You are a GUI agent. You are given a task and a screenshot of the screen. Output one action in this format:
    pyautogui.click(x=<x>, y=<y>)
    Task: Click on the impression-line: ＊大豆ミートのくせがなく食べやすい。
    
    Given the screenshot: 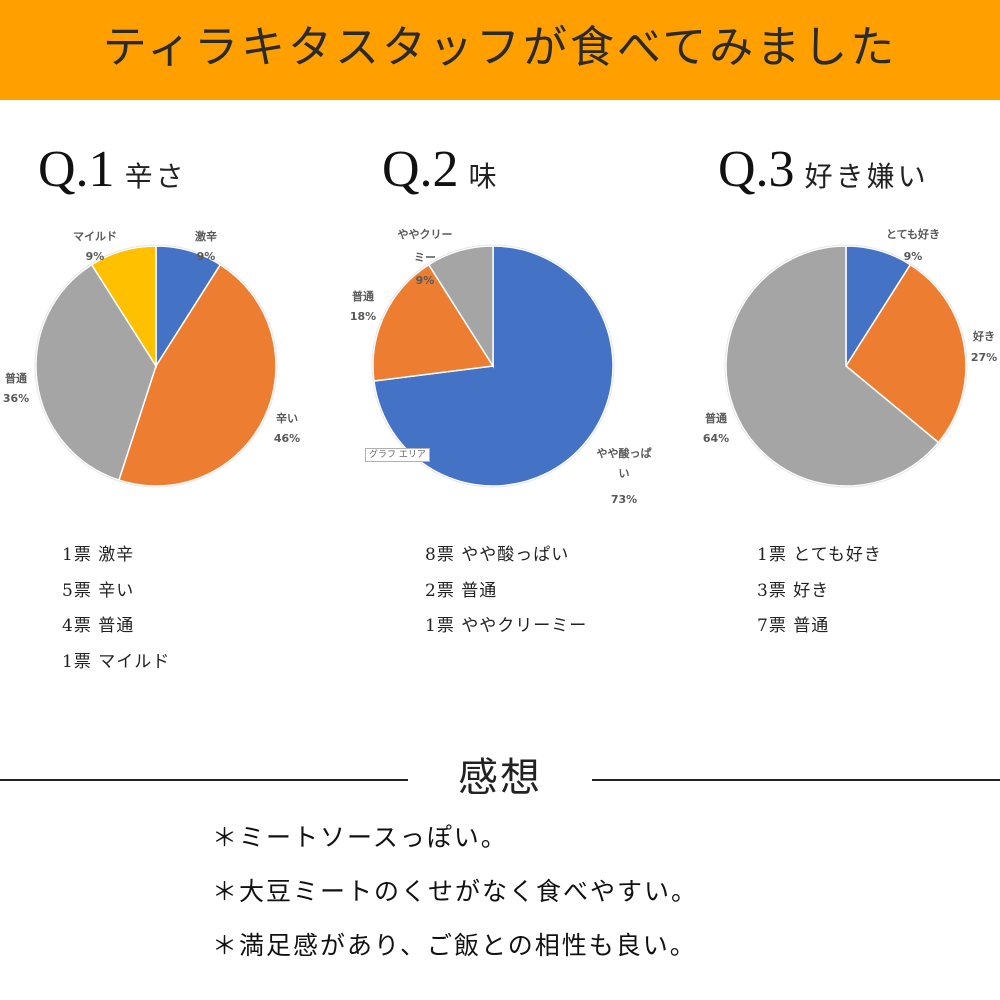 What is the action you would take?
    pyautogui.click(x=455, y=891)
    